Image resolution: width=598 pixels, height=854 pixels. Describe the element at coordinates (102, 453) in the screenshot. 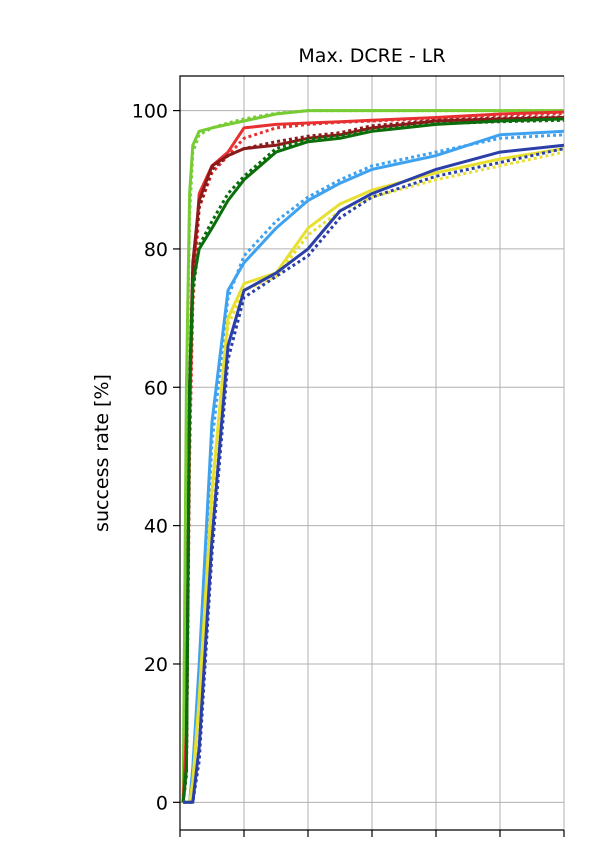

I see `y-axis-label: success rate [%]` at that location.